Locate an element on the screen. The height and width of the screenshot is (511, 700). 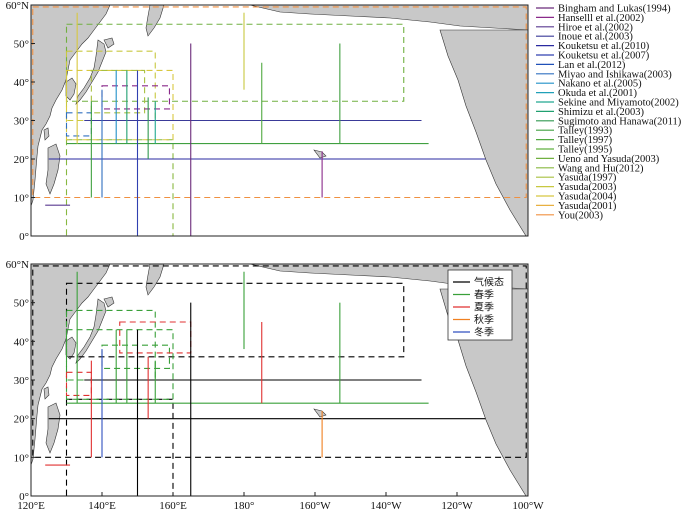
legend-label: Bingham and Lukas(1994) is located at coordinates (614, 9).